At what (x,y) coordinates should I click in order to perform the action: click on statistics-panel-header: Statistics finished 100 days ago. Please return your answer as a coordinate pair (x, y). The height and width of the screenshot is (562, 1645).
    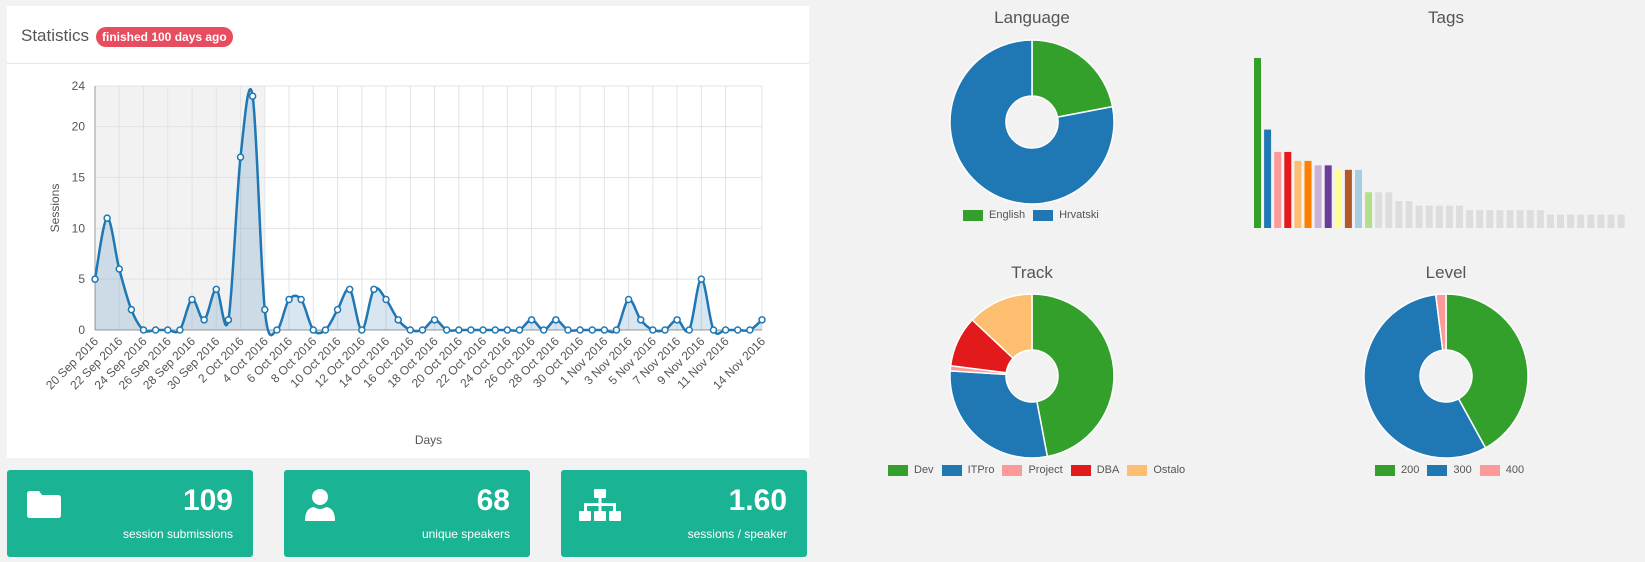
    Looking at the image, I should click on (408, 35).